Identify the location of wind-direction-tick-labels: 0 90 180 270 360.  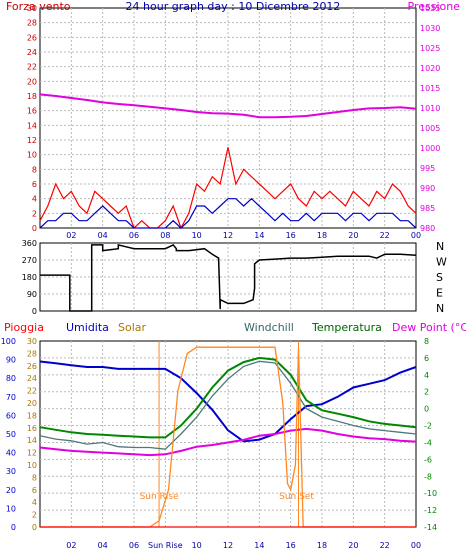
(29, 277).